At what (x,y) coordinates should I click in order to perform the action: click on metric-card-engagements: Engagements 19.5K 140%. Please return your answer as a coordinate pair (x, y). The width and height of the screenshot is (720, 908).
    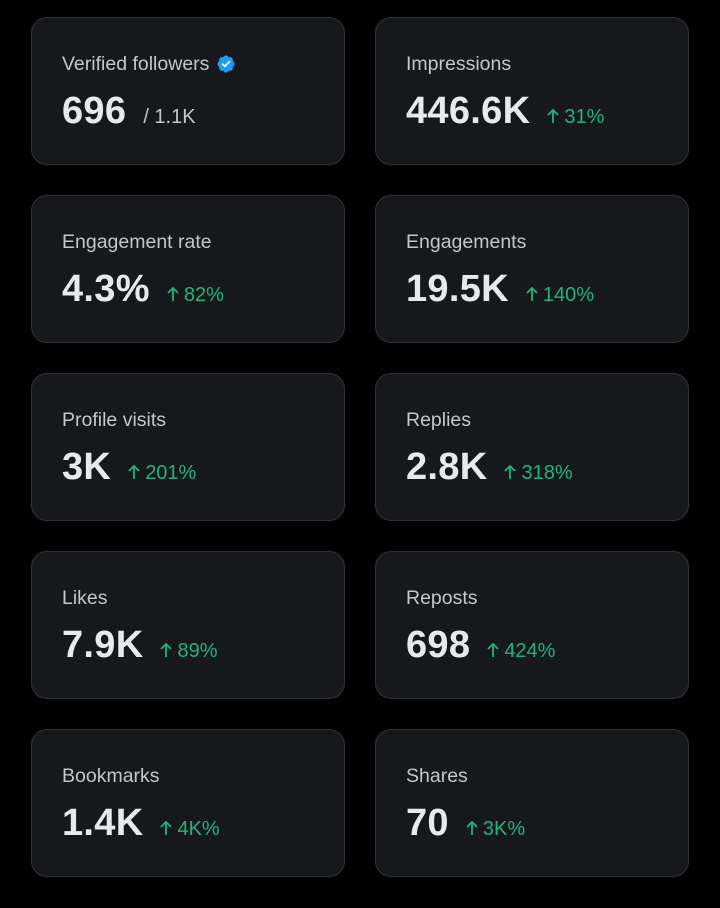
    Looking at the image, I should click on (532, 269).